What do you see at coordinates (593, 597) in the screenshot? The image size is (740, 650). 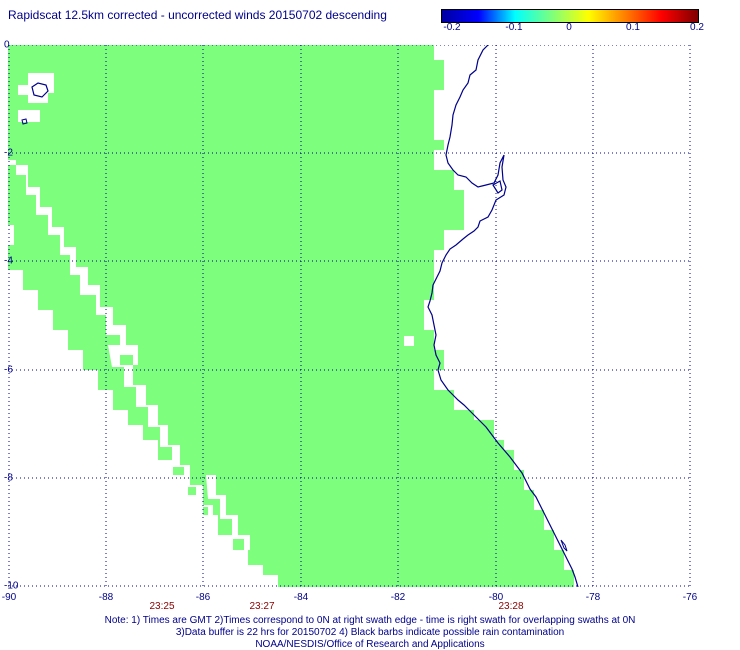 I see `lon-tick-label: -78` at bounding box center [593, 597].